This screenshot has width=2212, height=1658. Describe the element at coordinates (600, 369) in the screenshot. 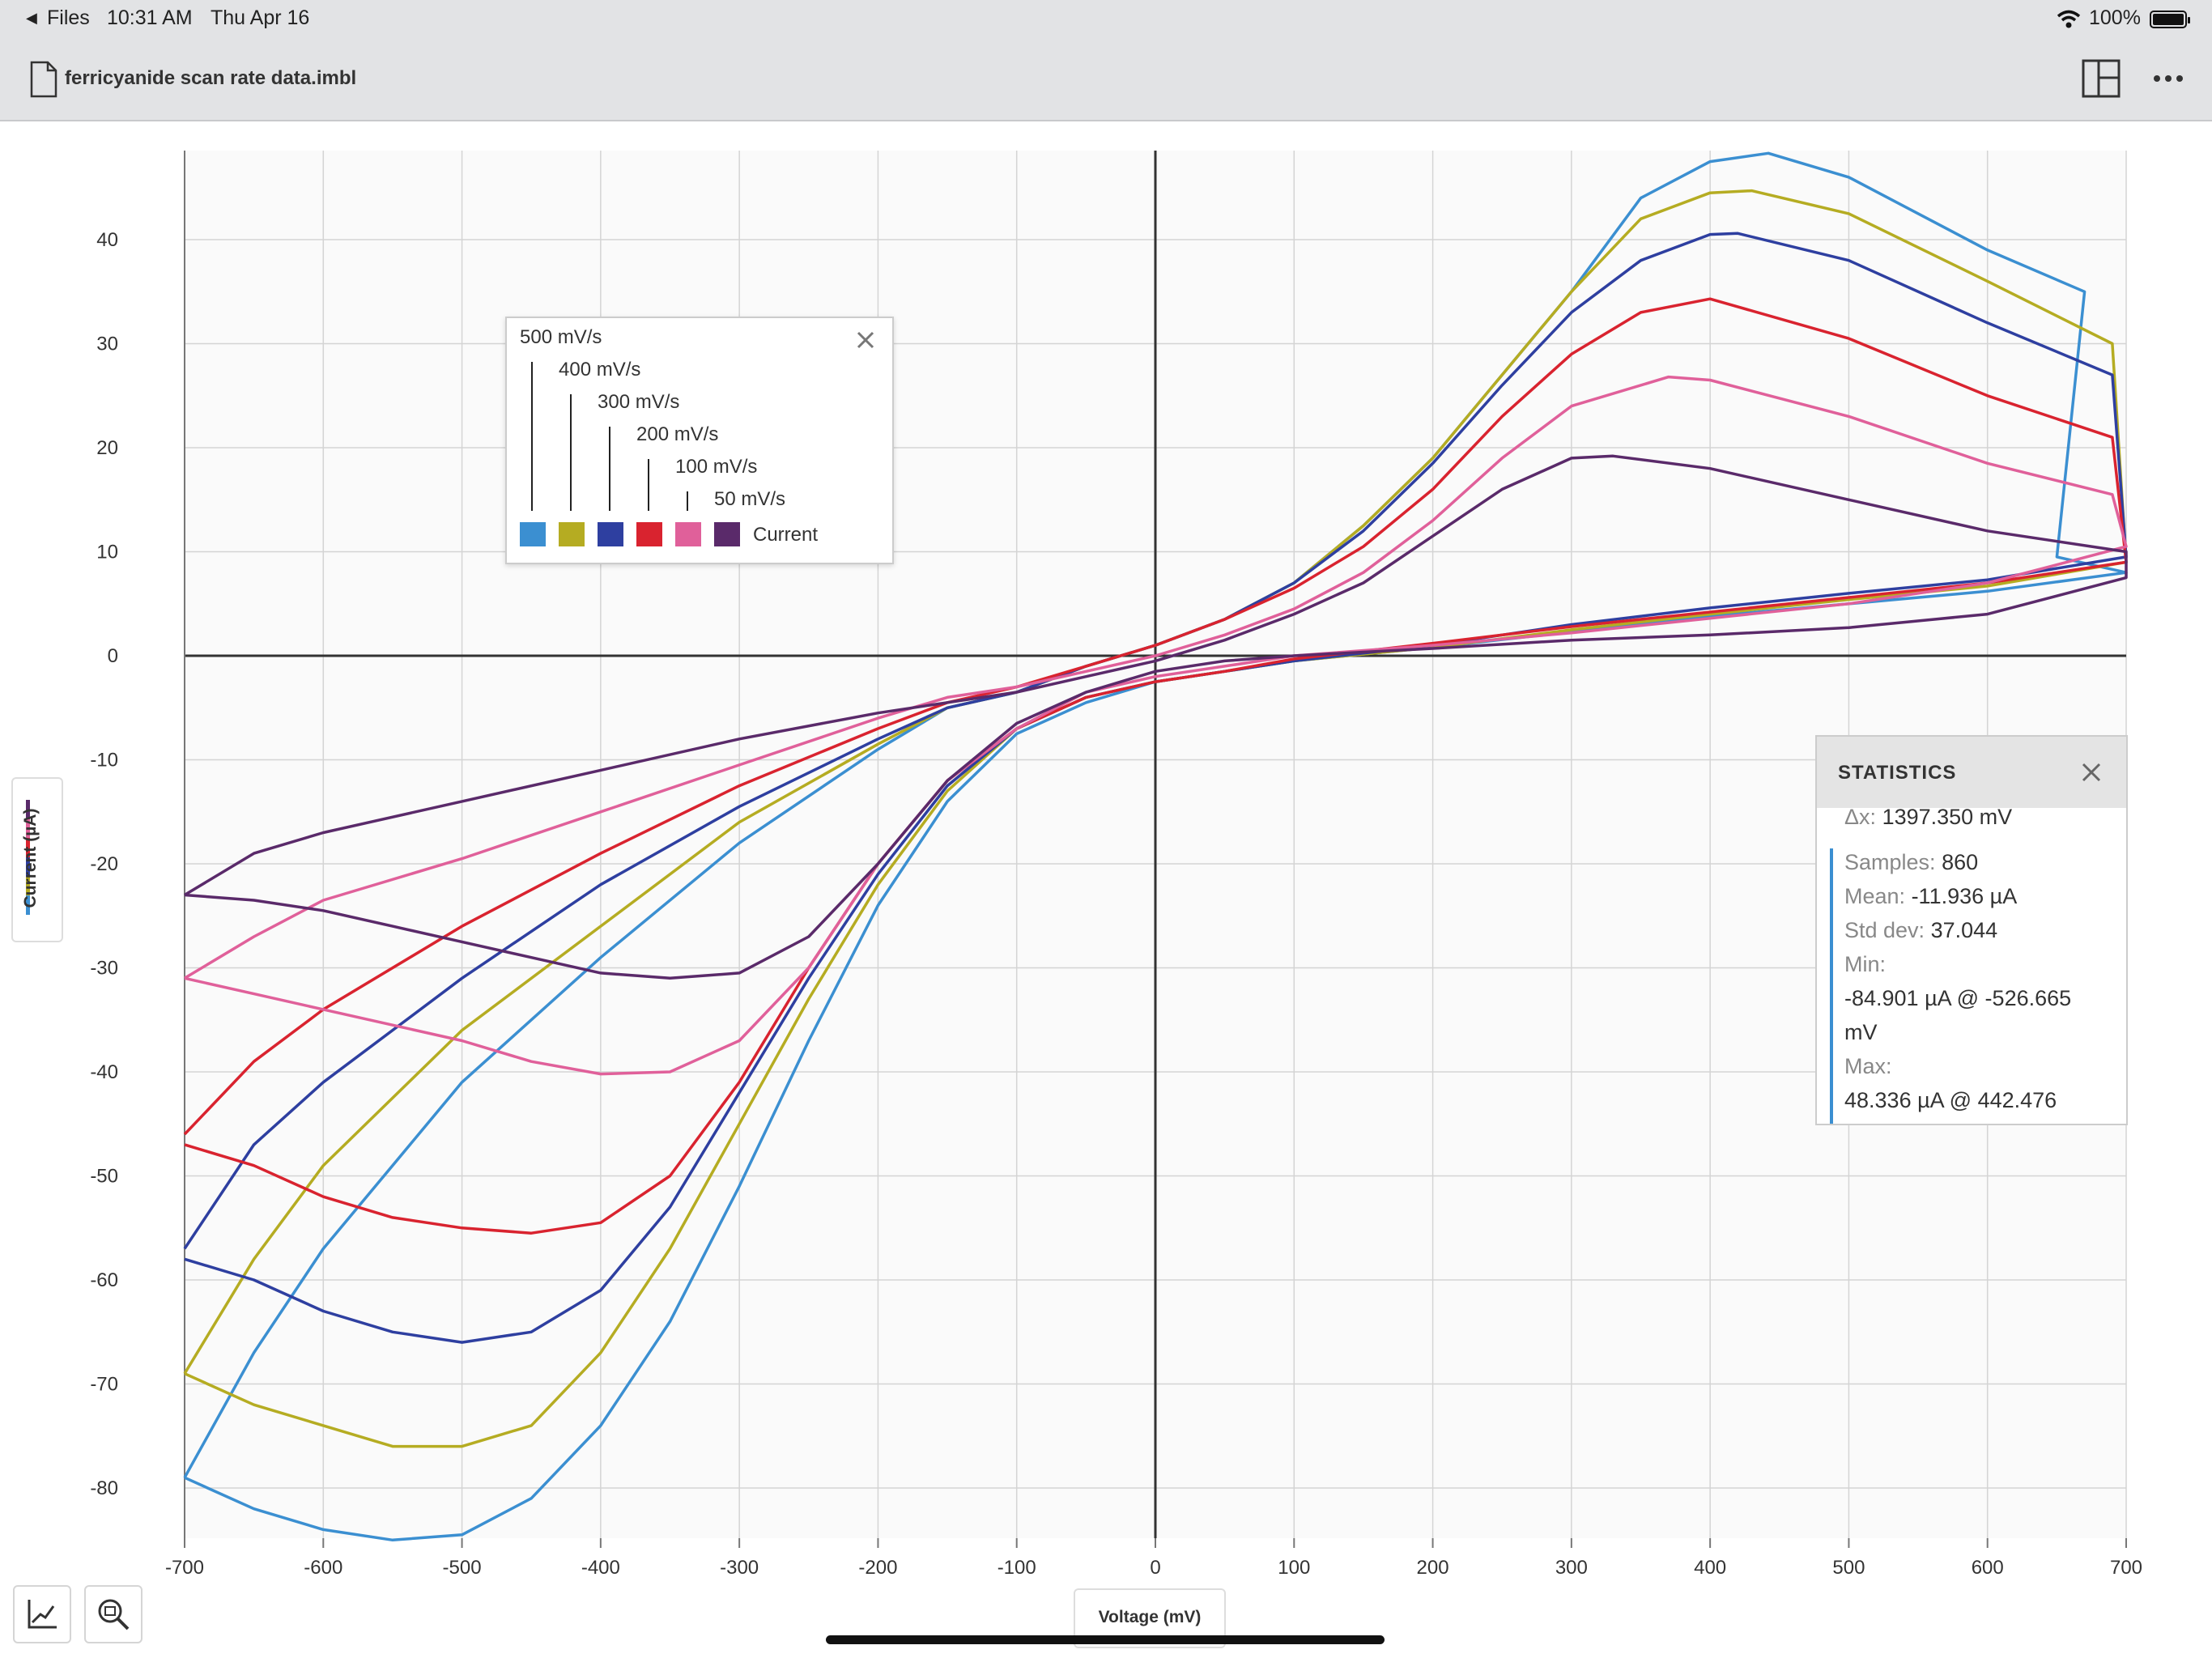

I see `legend-label-400: 400 mV/s` at that location.